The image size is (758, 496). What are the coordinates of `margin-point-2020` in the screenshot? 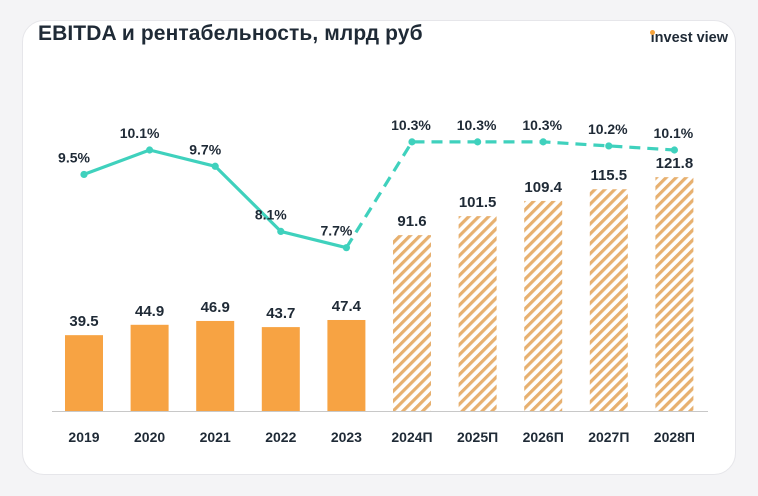 It's located at (150, 150).